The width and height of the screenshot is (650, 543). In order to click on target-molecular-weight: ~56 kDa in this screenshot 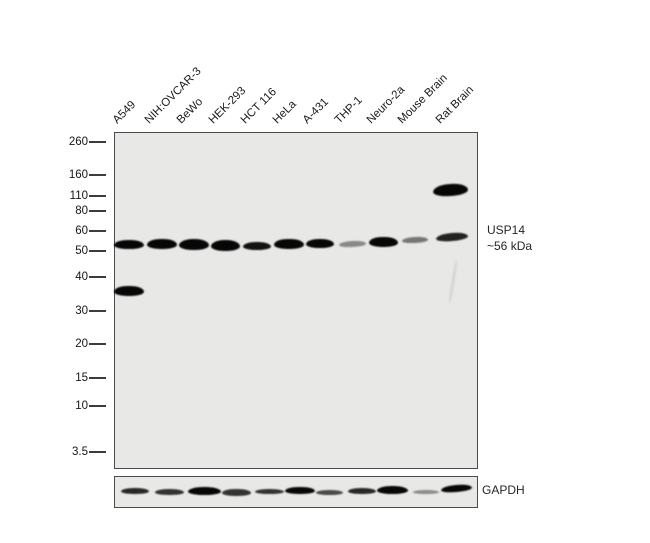, I will do `click(510, 246)`.